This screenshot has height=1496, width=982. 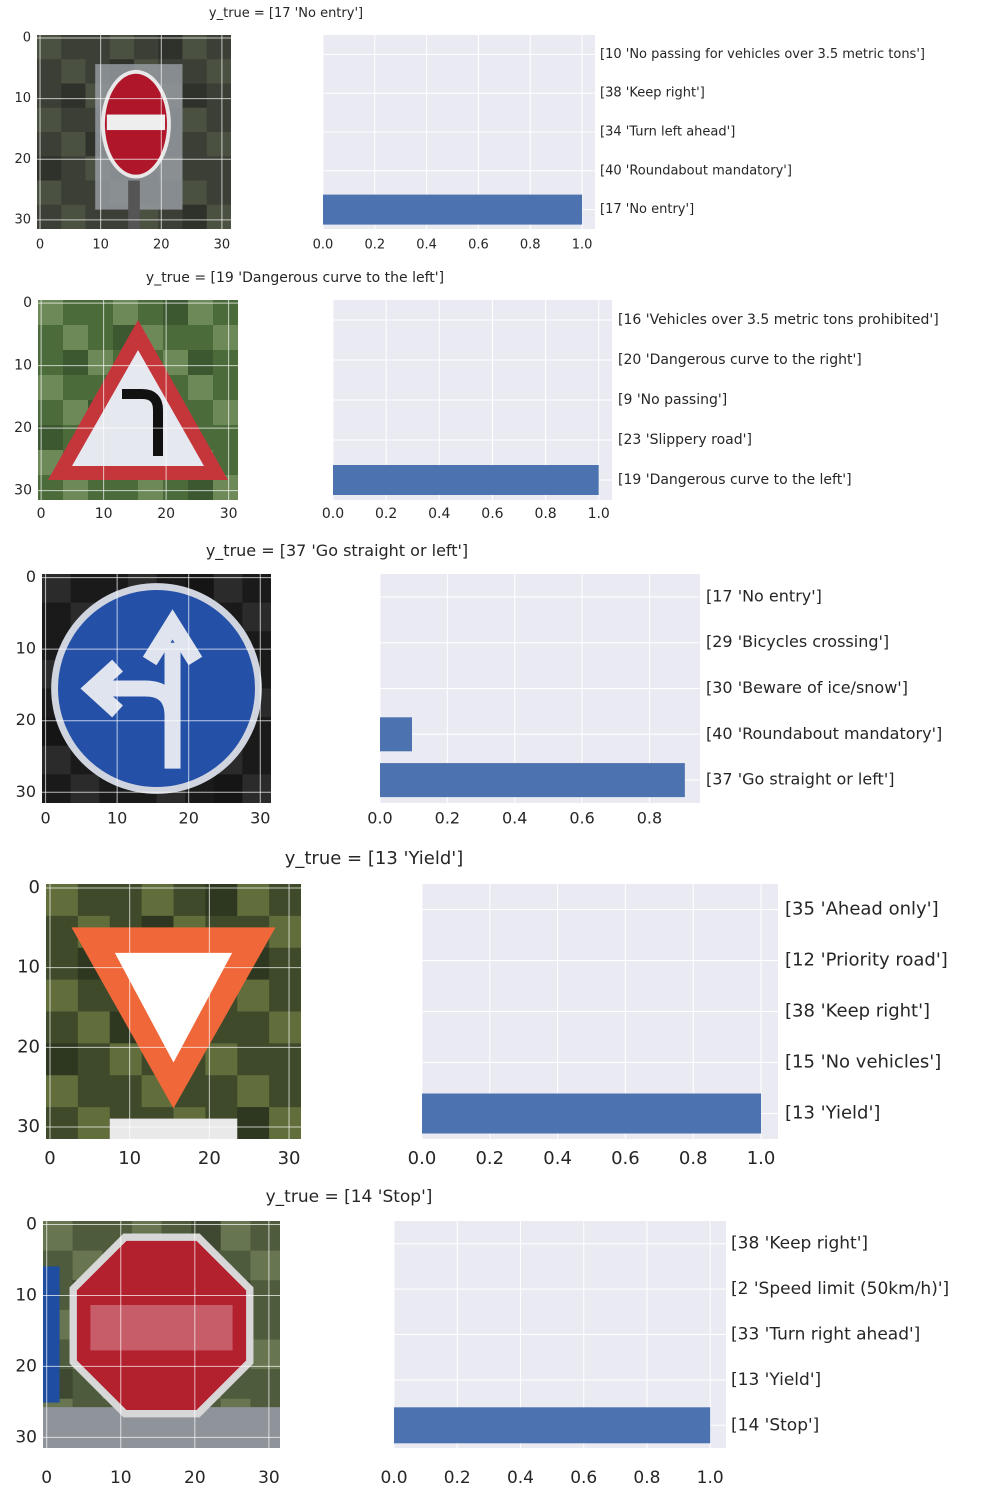 I want to click on chart-title: y_true = [14 'Stop'], so click(x=349, y=1197).